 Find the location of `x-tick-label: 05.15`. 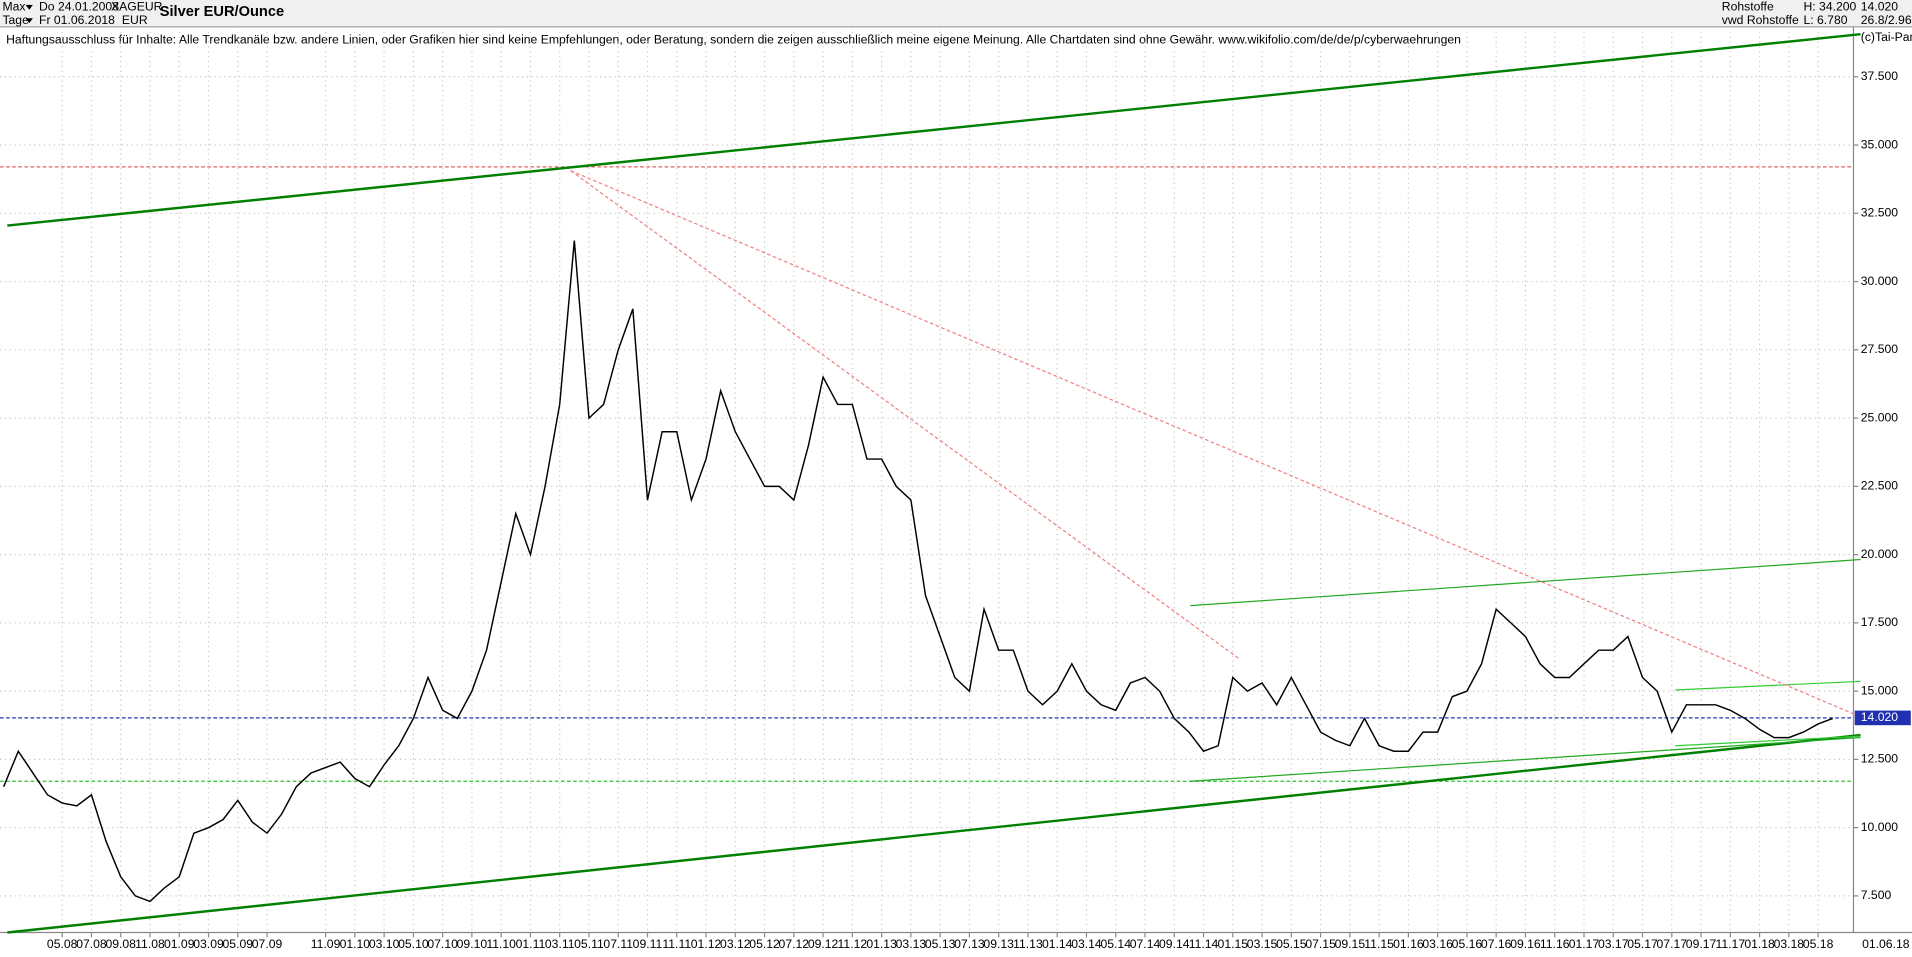

x-tick-label: 05.15 is located at coordinates (1291, 944).